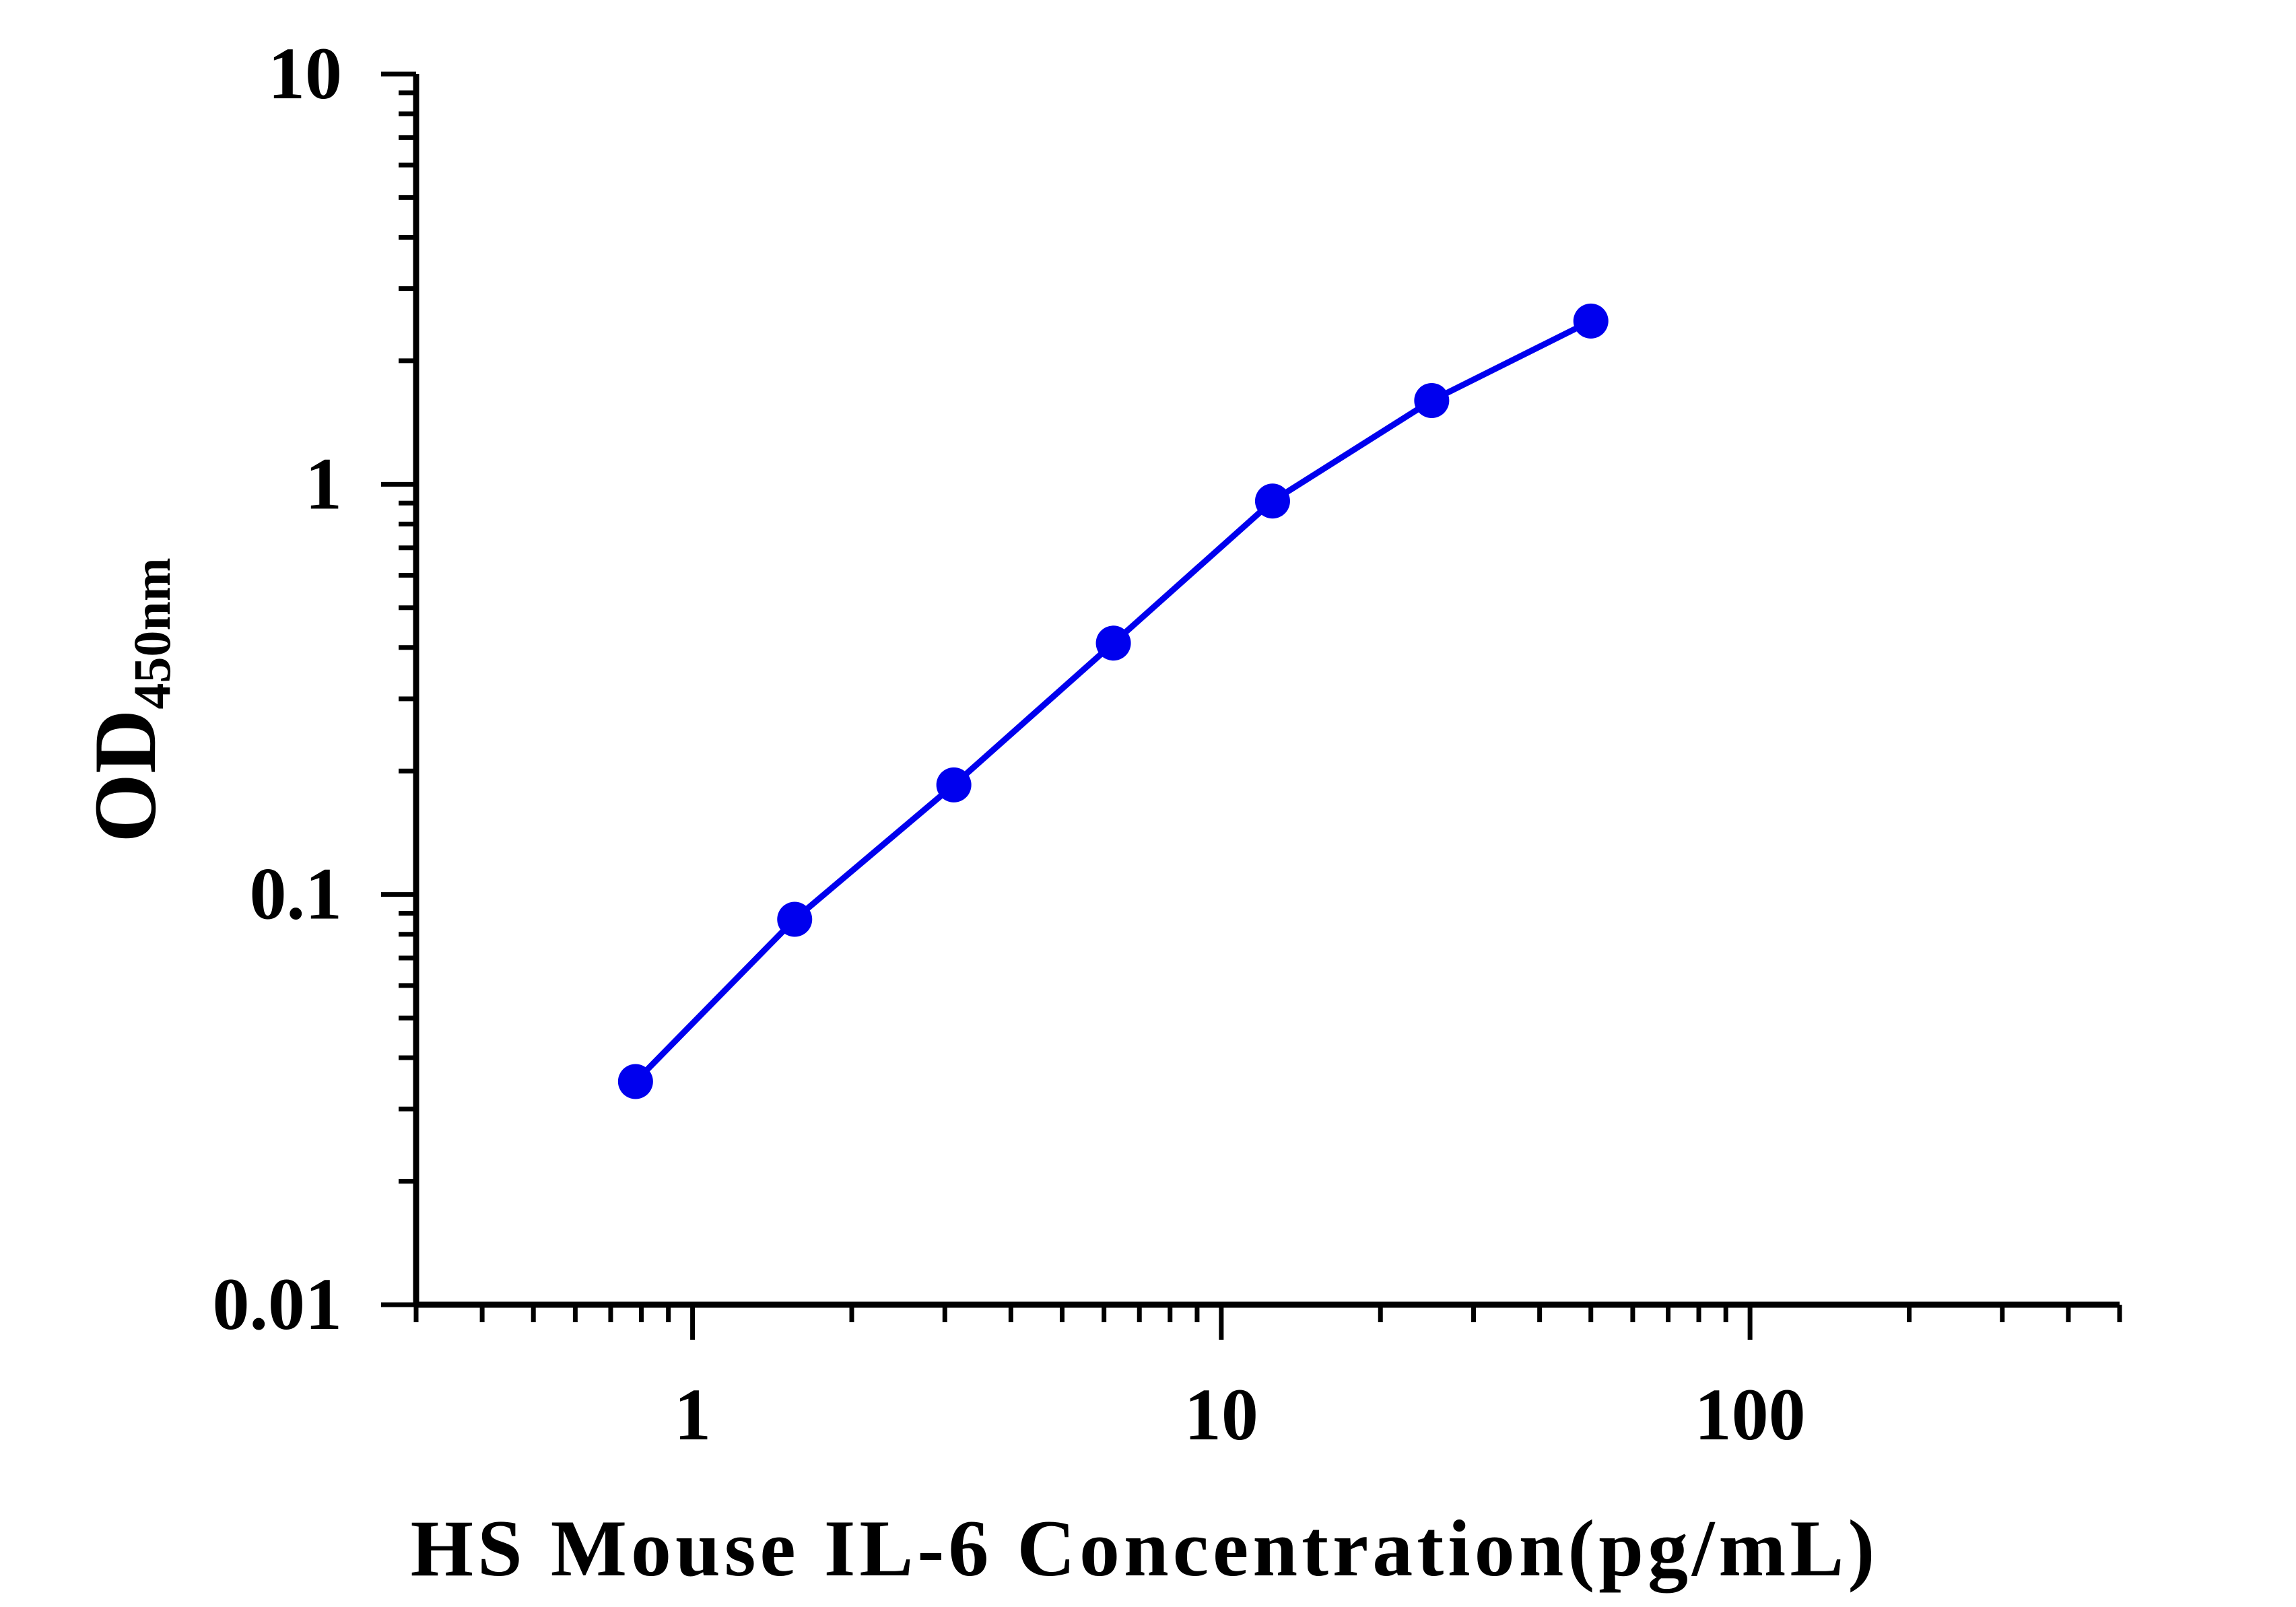  I want to click on x-axis-label: HS Mouse IL-6 Concentration(pg/mL), so click(1145, 1549).